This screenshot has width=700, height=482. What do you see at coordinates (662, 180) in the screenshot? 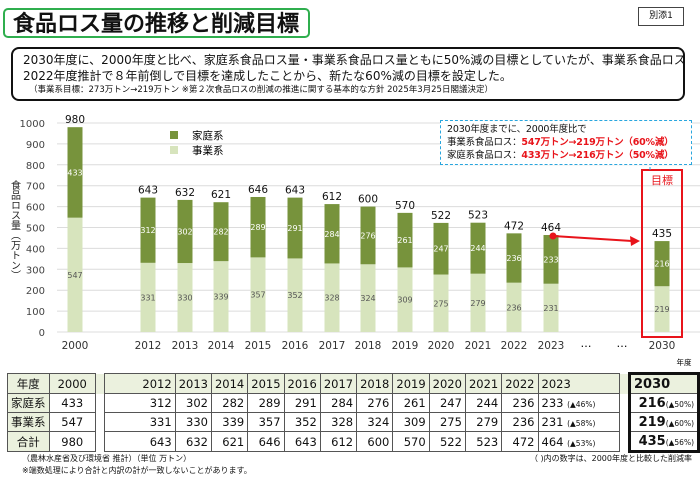
I see `target-label: 目標` at bounding box center [662, 180].